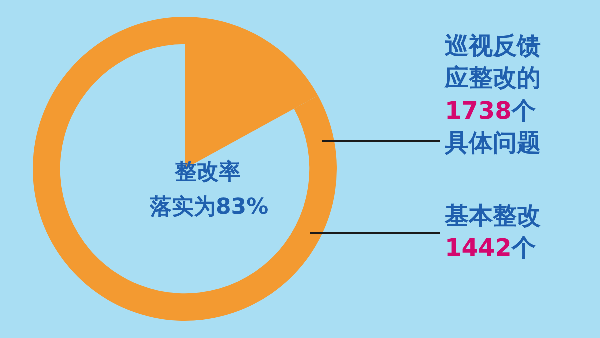 The image size is (600, 338). What do you see at coordinates (493, 95) in the screenshot?
I see `text: 巡视反馈应整改的1738个具体问题` at bounding box center [493, 95].